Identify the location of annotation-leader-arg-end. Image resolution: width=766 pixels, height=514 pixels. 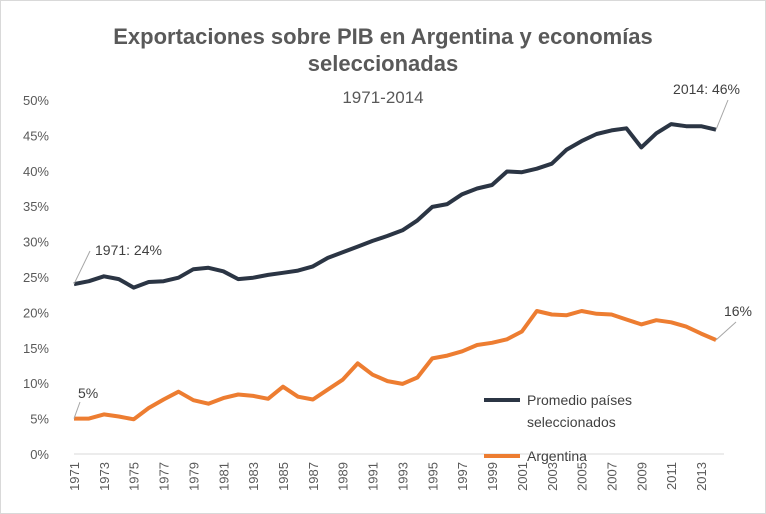
(726, 331).